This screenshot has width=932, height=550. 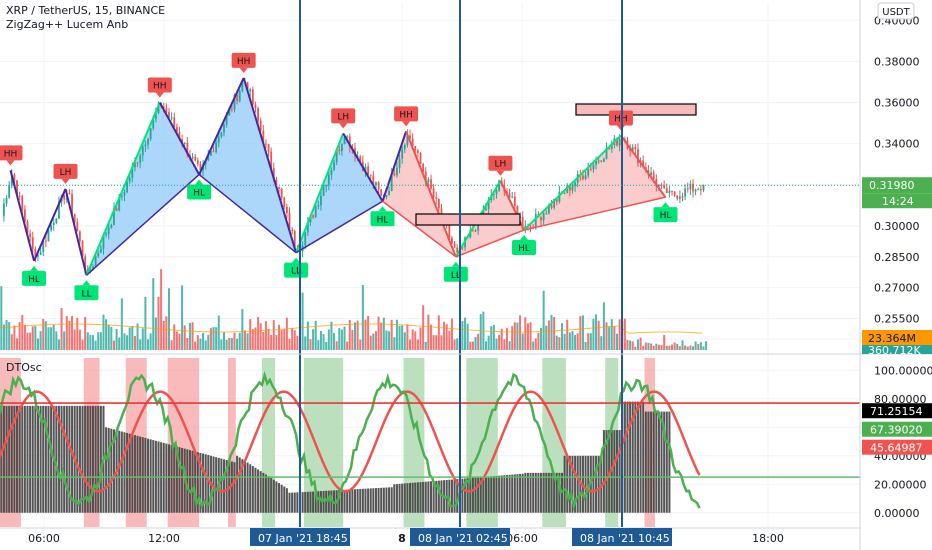 What do you see at coordinates (897, 226) in the screenshot?
I see `price-tick-label-5: 0.30000` at bounding box center [897, 226].